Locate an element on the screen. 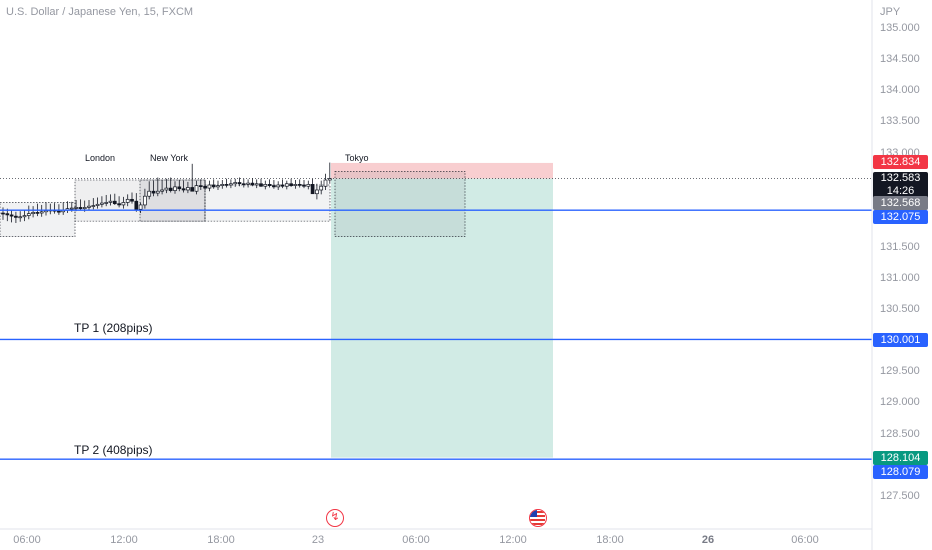 The height and width of the screenshot is (550, 932). tp1-line-price-tag: 130.001 is located at coordinates (900, 340).